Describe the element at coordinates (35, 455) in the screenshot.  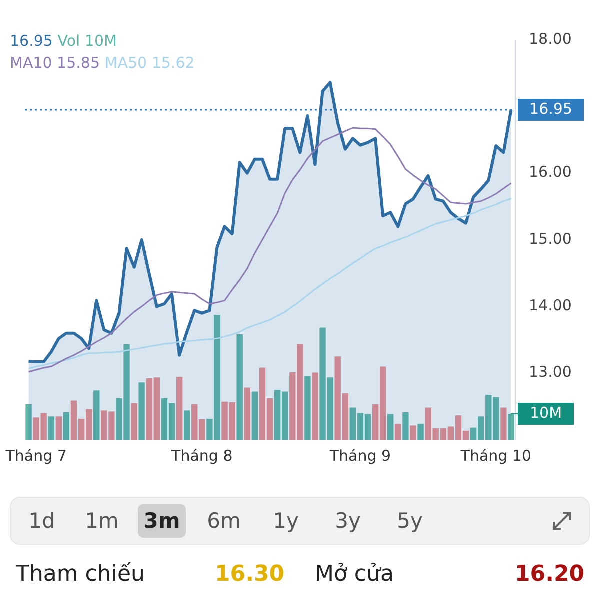
I see `x-tick-label: Tháng 7` at that location.